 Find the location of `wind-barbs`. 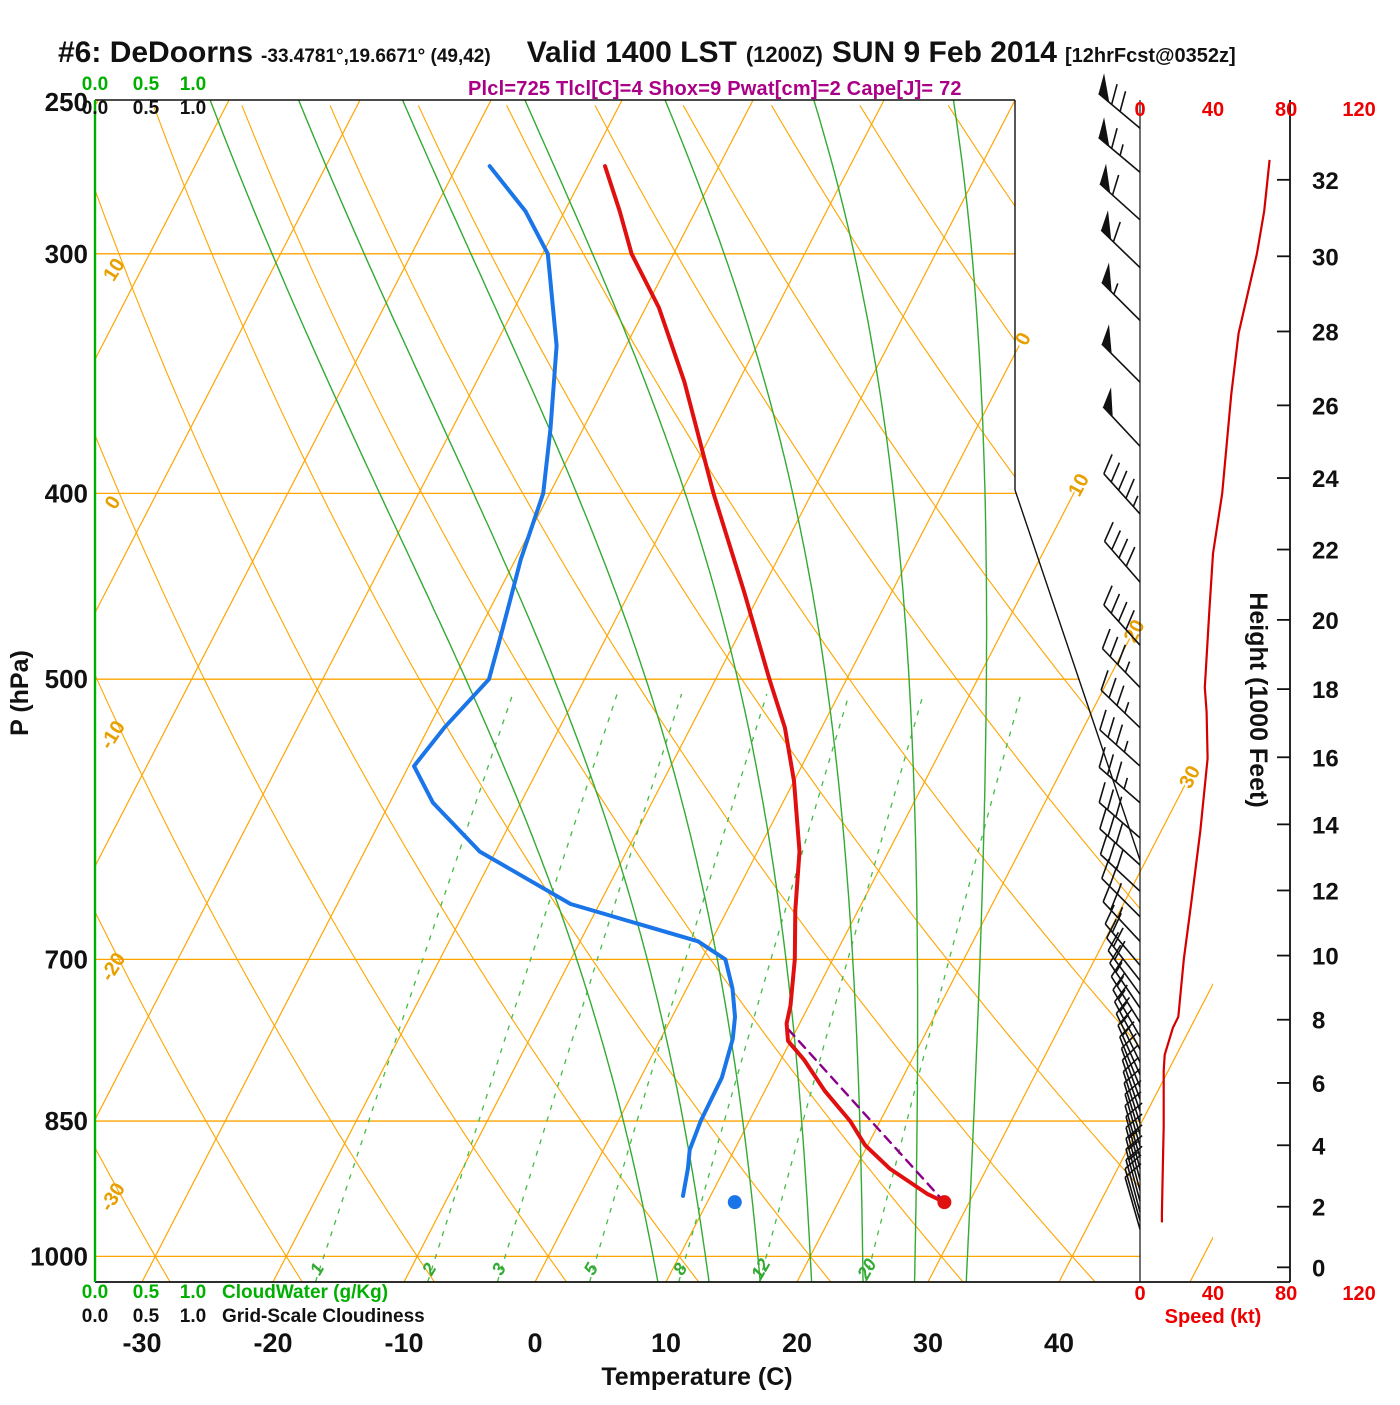

wind-barbs is located at coordinates (1120, 651).